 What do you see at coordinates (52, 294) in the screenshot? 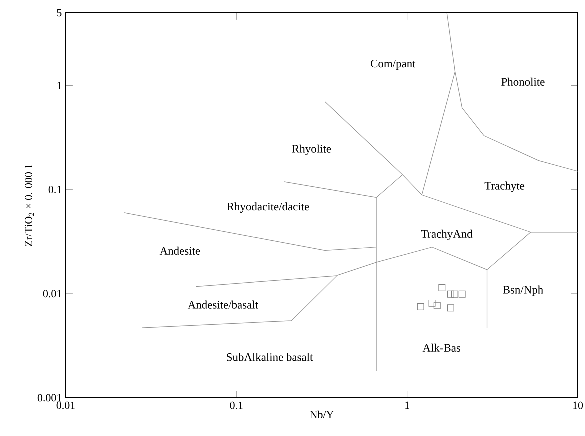
I see `y-tick-label: 0.01` at bounding box center [52, 294].